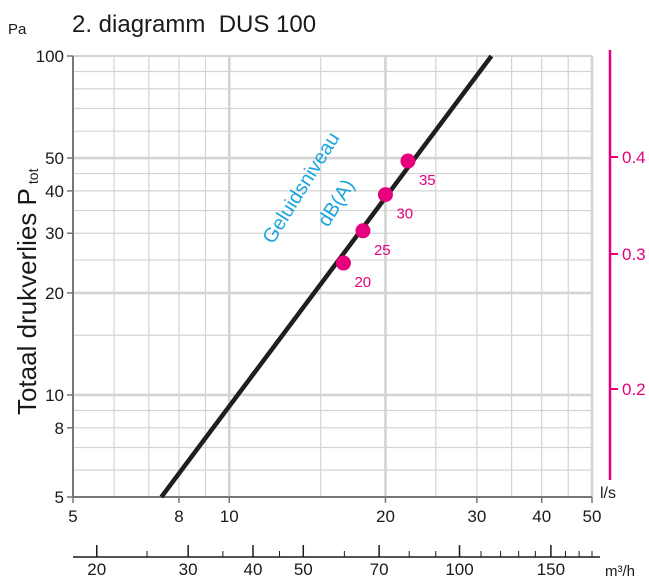 Image resolution: width=649 pixels, height=581 pixels. I want to click on x-axis-unit-ls: l/s, so click(608, 493).